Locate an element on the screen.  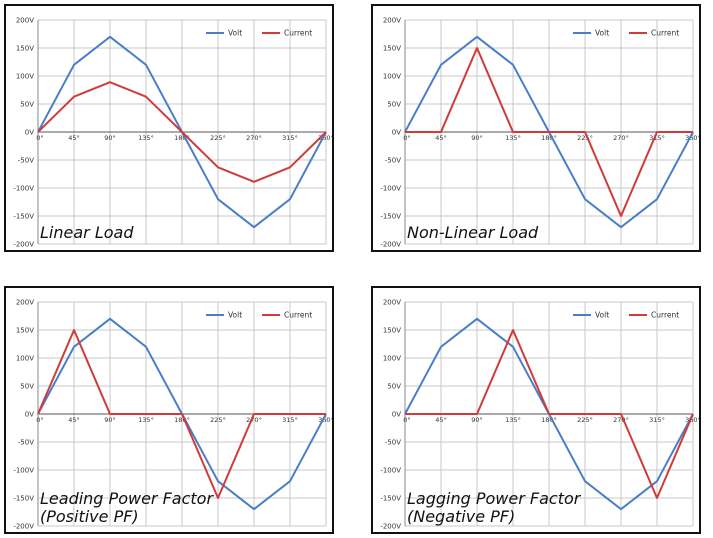
panel-title: Leading Power Factor is located at coordinates (127, 498).